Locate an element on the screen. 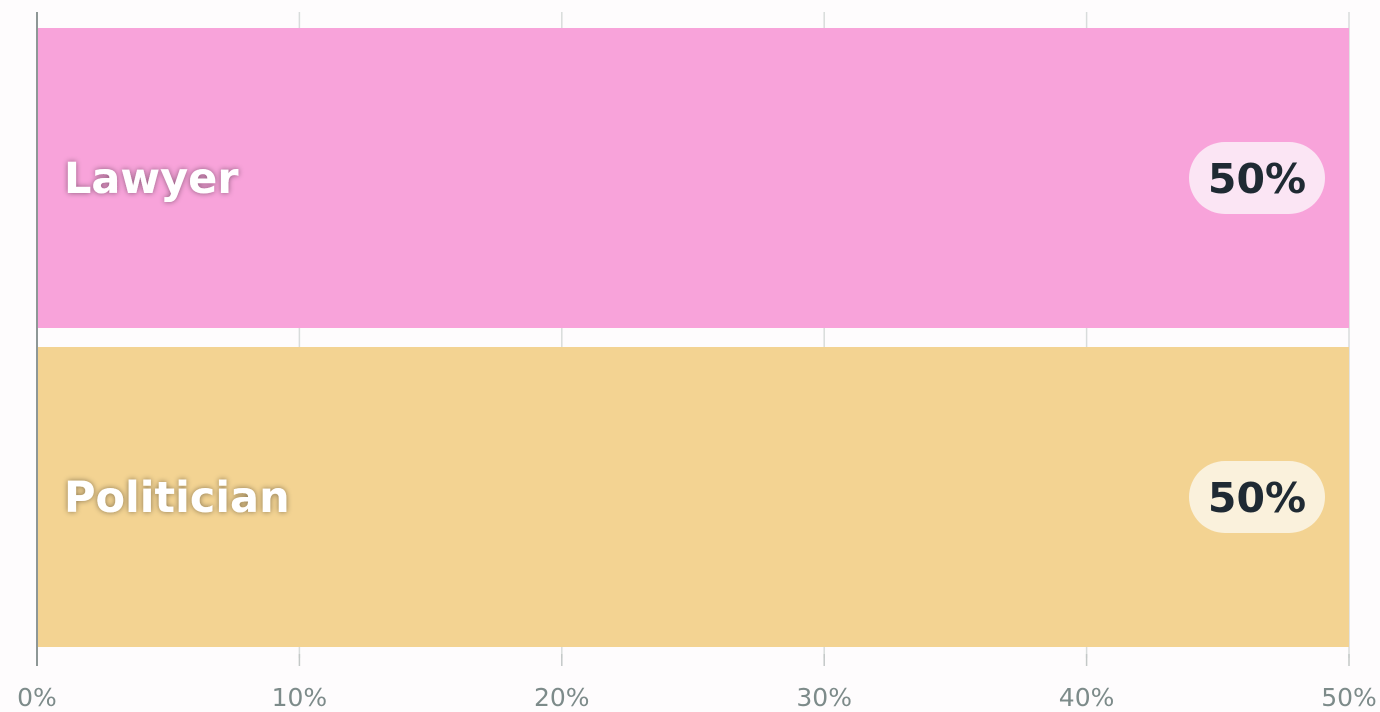  x-tick-label: 20% is located at coordinates (562, 697).